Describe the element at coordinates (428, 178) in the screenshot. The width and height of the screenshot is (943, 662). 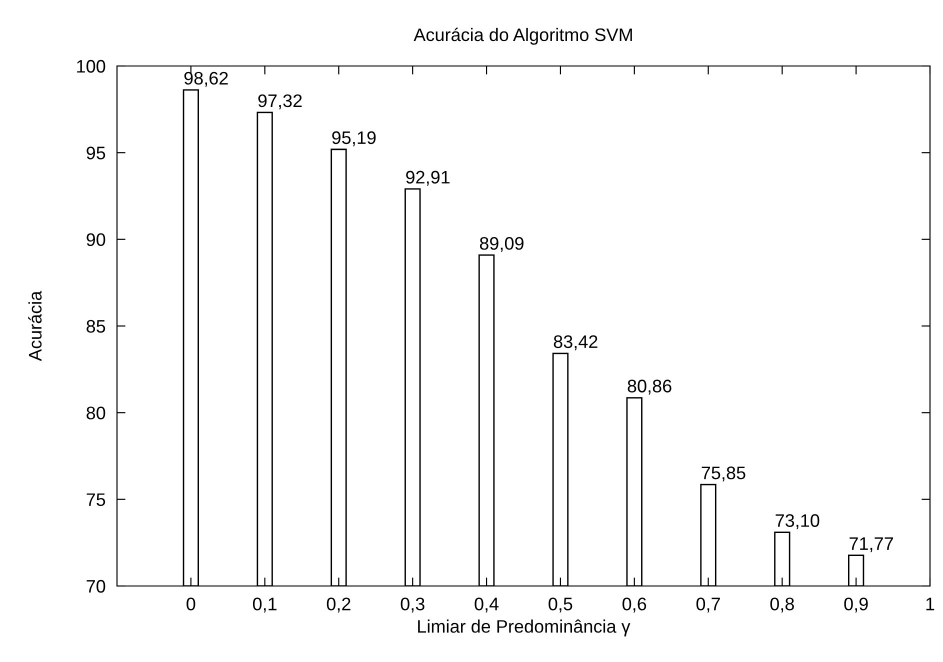
I see `data-label: 92,91` at that location.